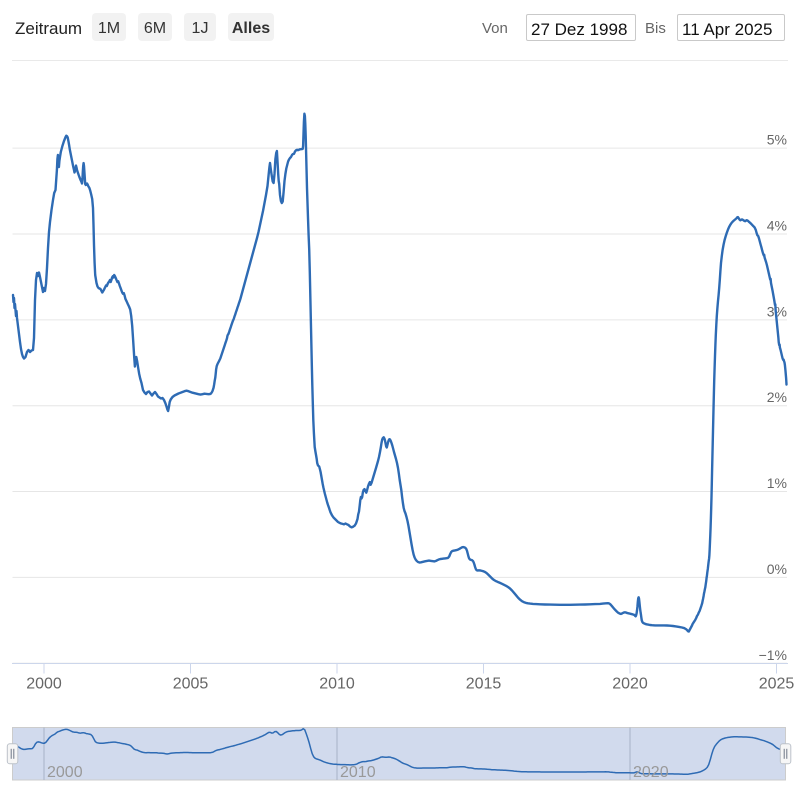  Describe the element at coordinates (777, 483) in the screenshot. I see `svg-text: 1%` at that location.